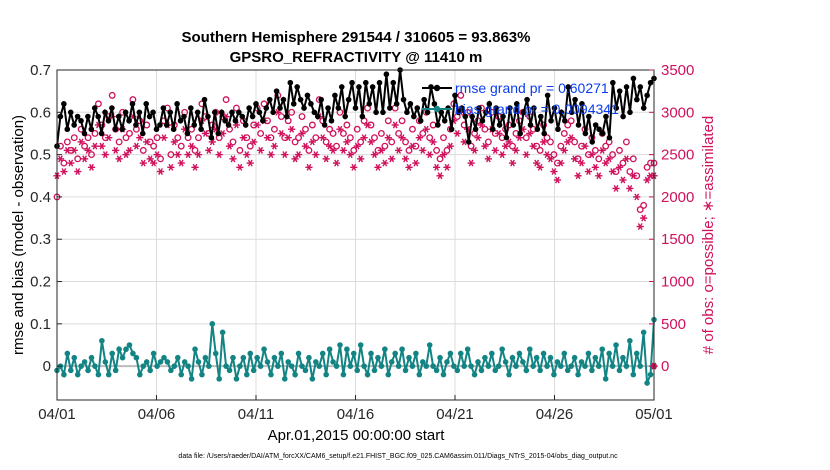 The width and height of the screenshot is (830, 470). What do you see at coordinates (357, 435) in the screenshot?
I see `x-axis-label: Apr.01,2015 00:00:00 start` at bounding box center [357, 435].